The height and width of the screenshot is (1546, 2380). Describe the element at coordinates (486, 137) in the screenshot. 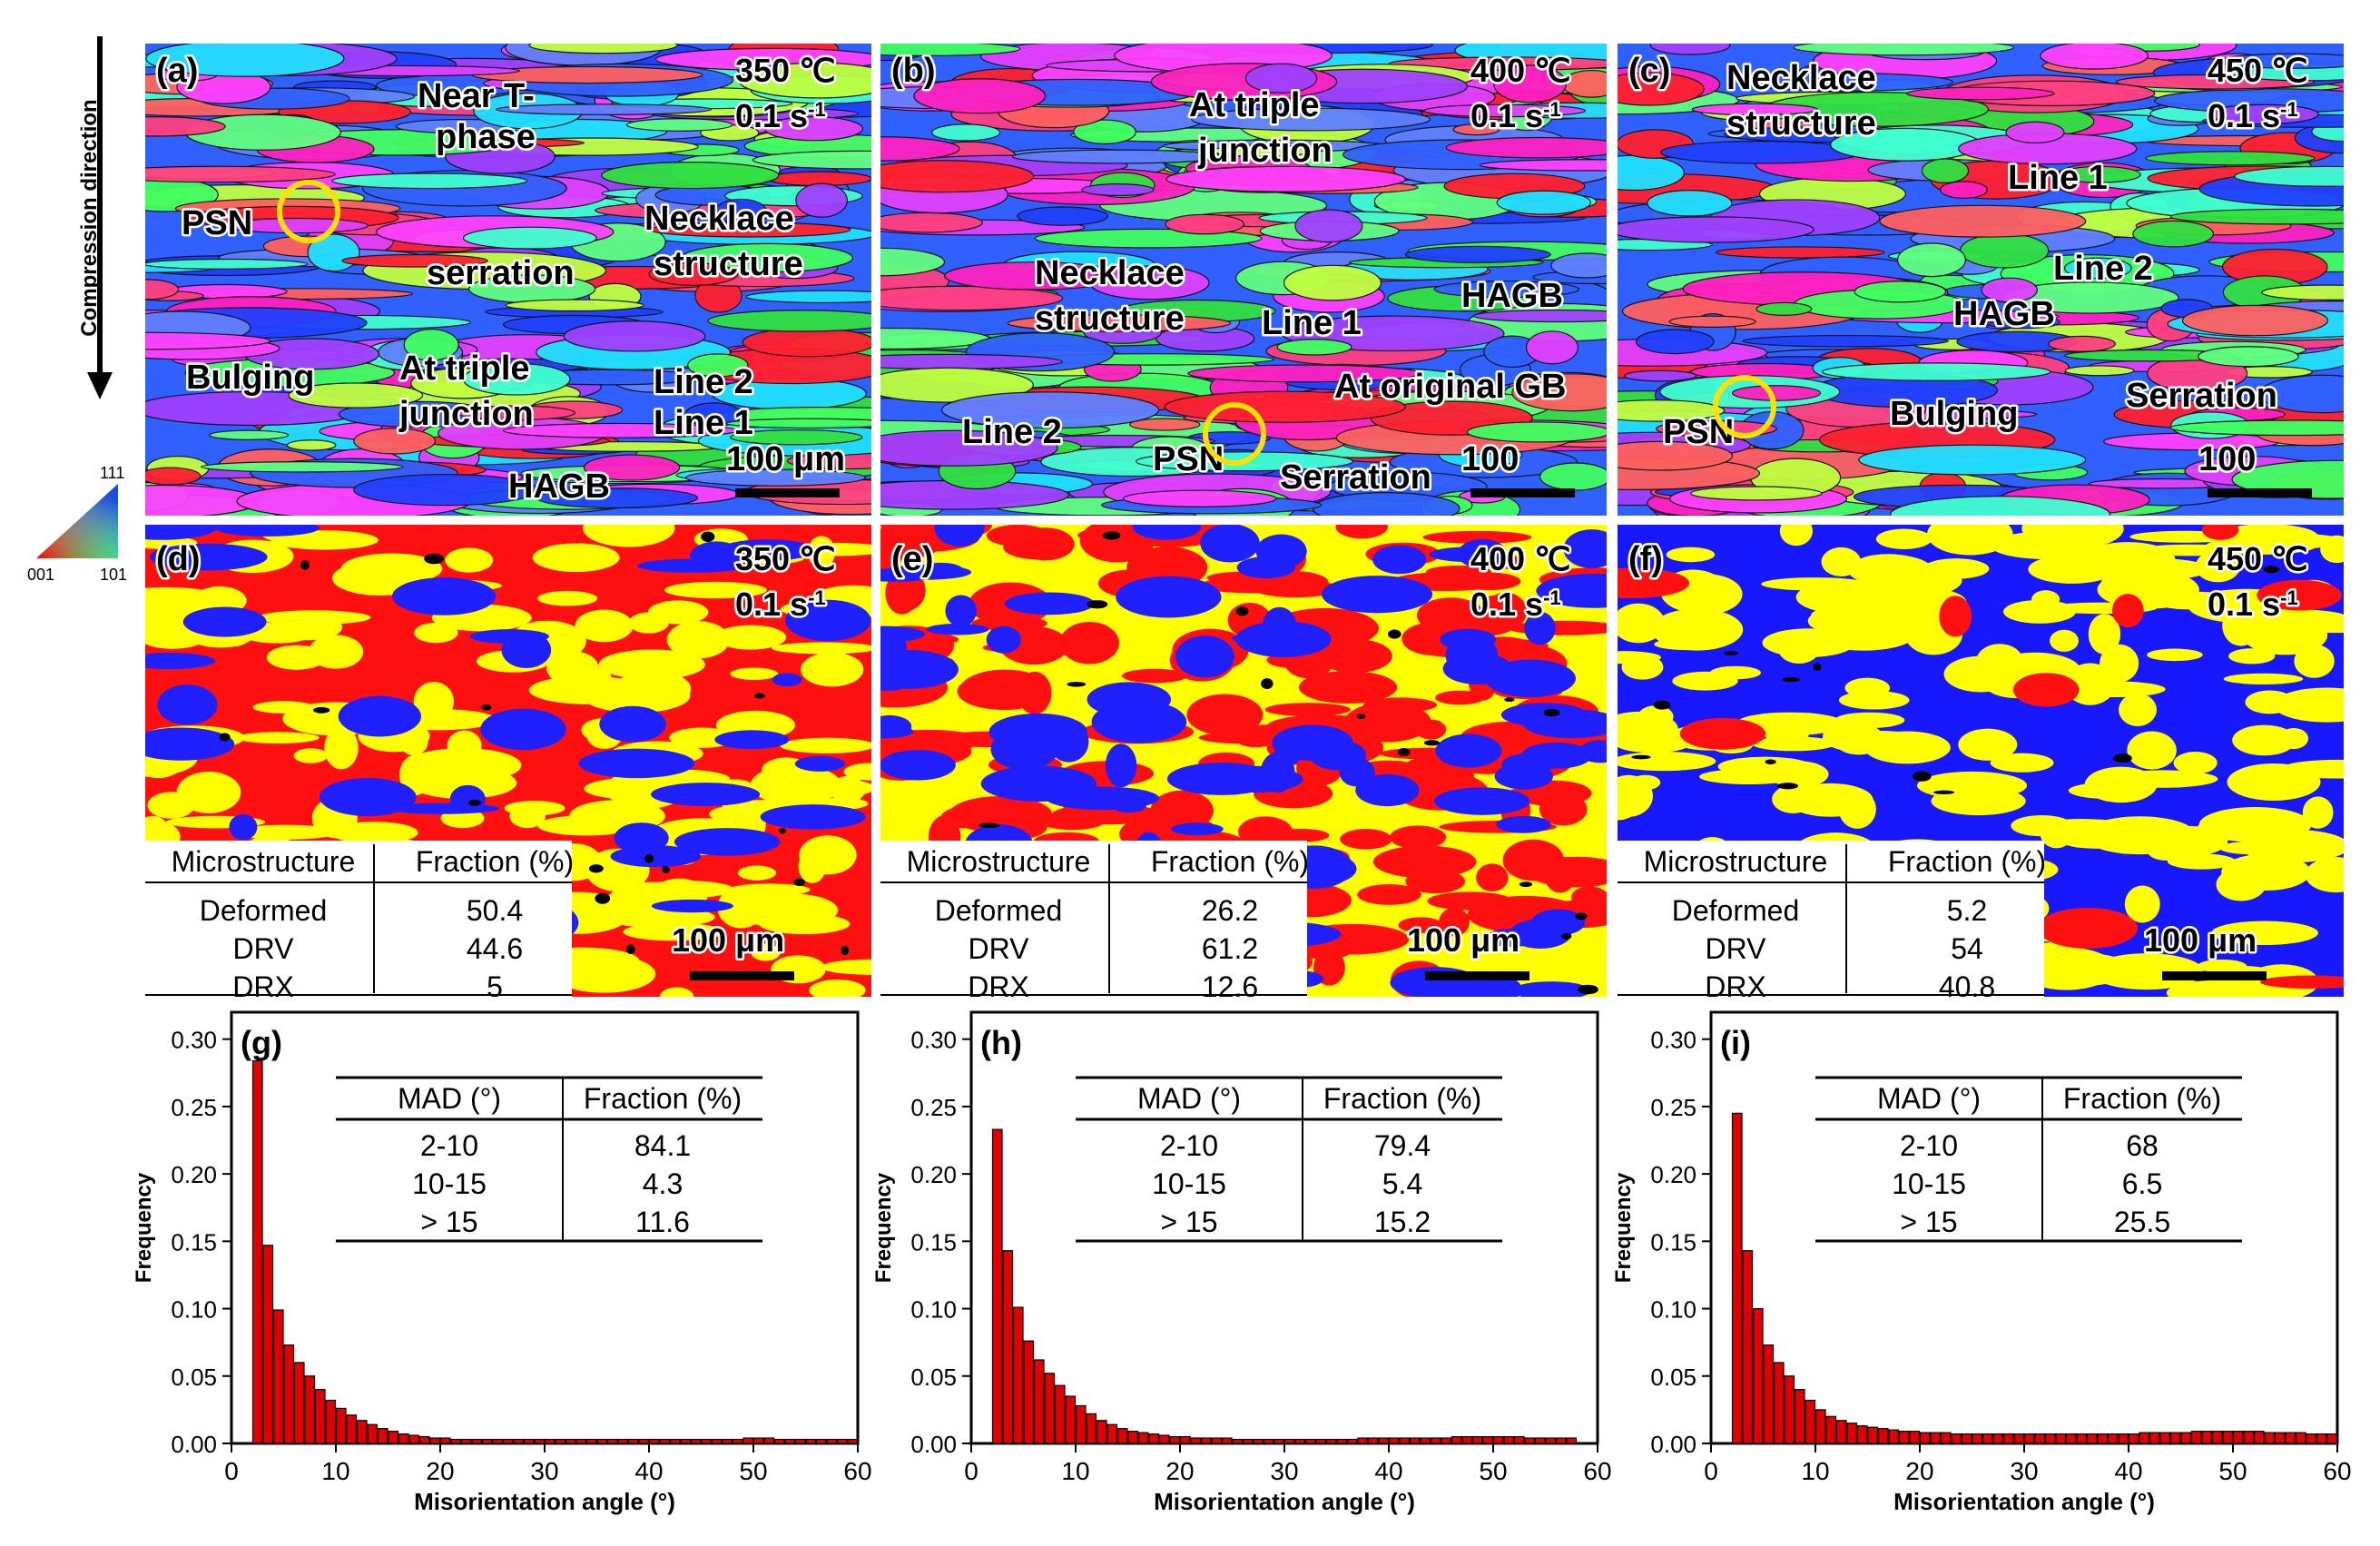

I see `ipf-annotation: phase` at that location.